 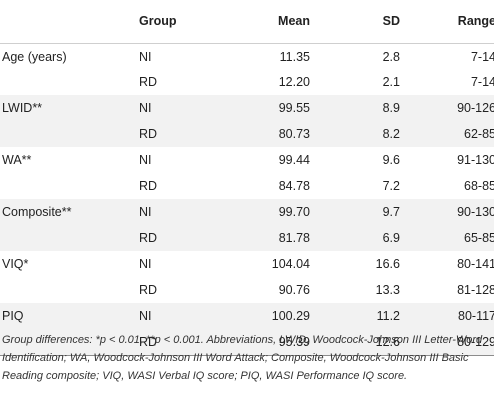 What do you see at coordinates (17, 160) in the screenshot?
I see `cell-measure: WA**` at bounding box center [17, 160].